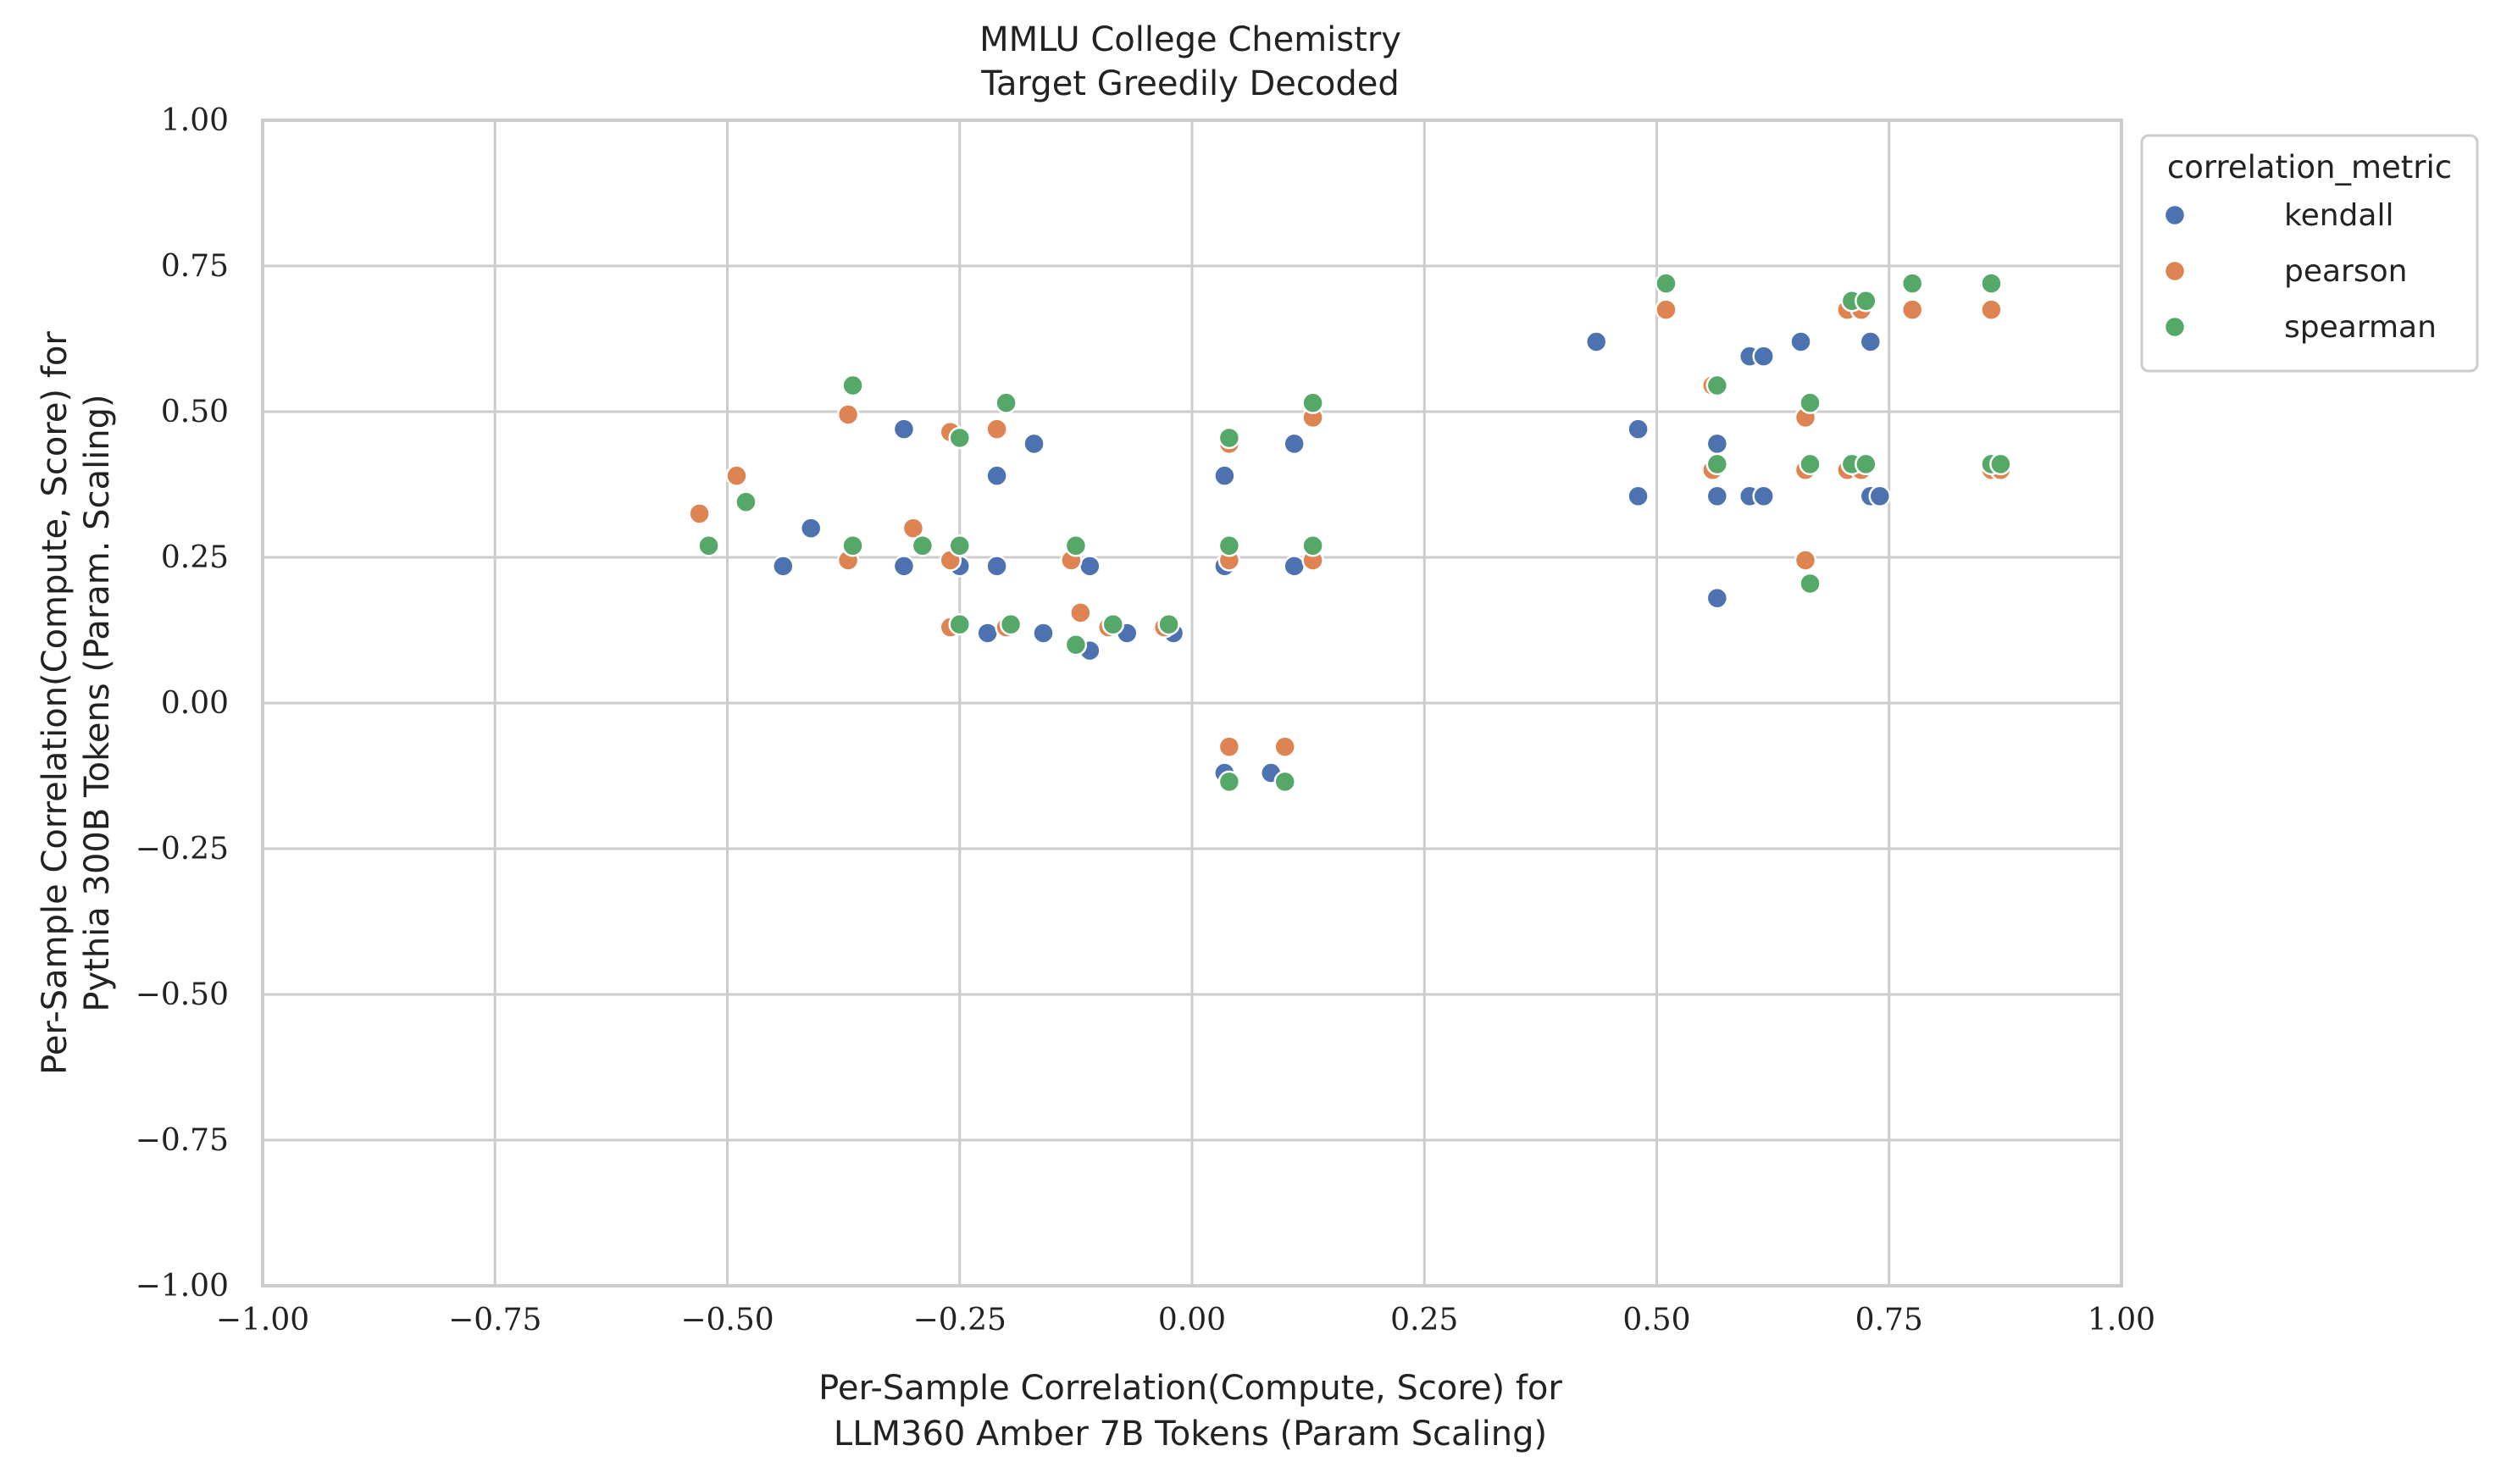 This screenshot has height=1484, width=2501. I want to click on legend-label-pearson: pearson, so click(2345, 271).